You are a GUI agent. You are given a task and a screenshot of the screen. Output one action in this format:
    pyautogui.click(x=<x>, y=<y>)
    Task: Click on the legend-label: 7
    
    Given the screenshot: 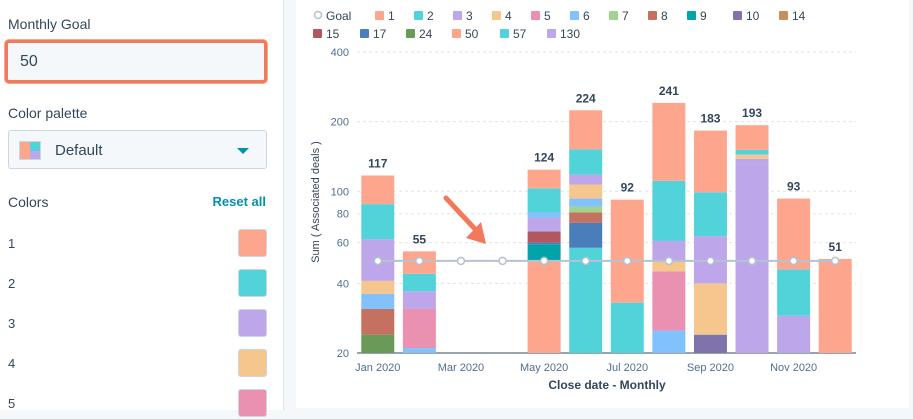 What is the action you would take?
    pyautogui.click(x=625, y=16)
    